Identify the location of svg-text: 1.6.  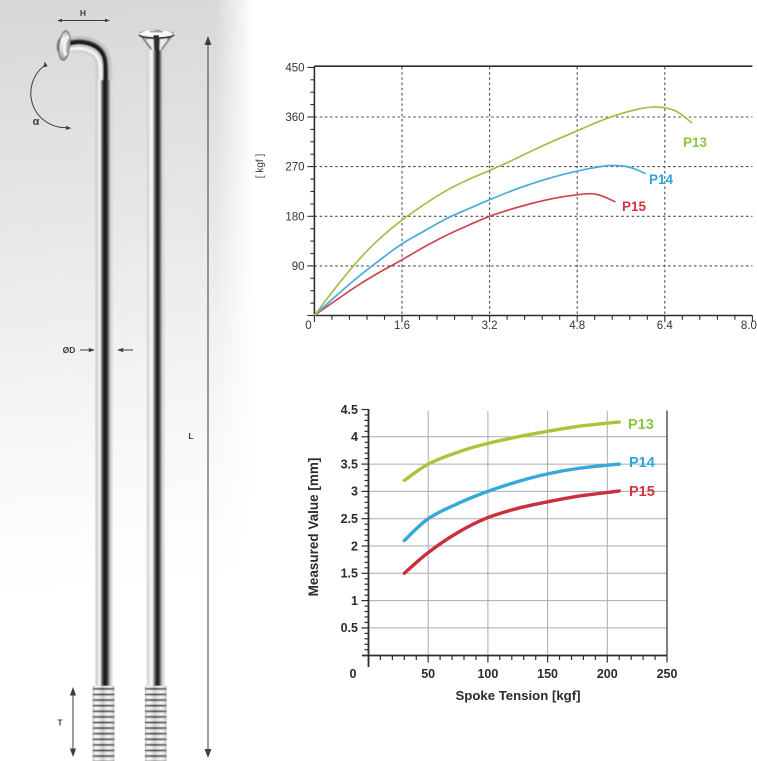
(402, 326).